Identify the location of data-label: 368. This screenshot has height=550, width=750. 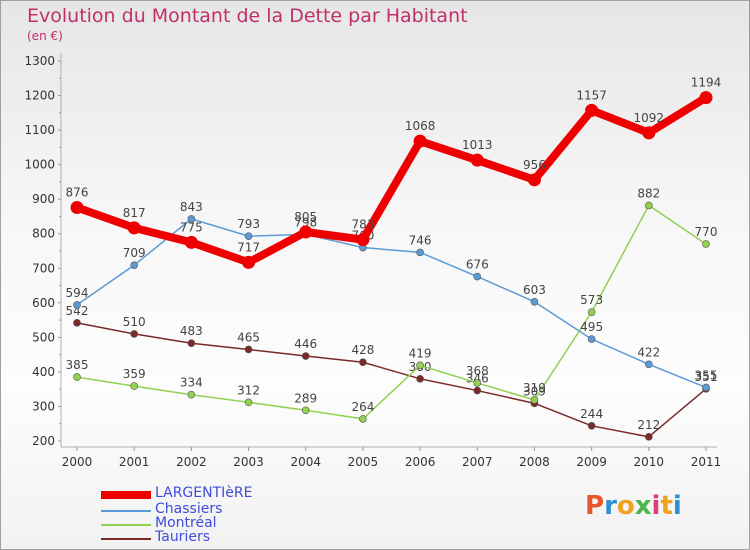
(477, 371).